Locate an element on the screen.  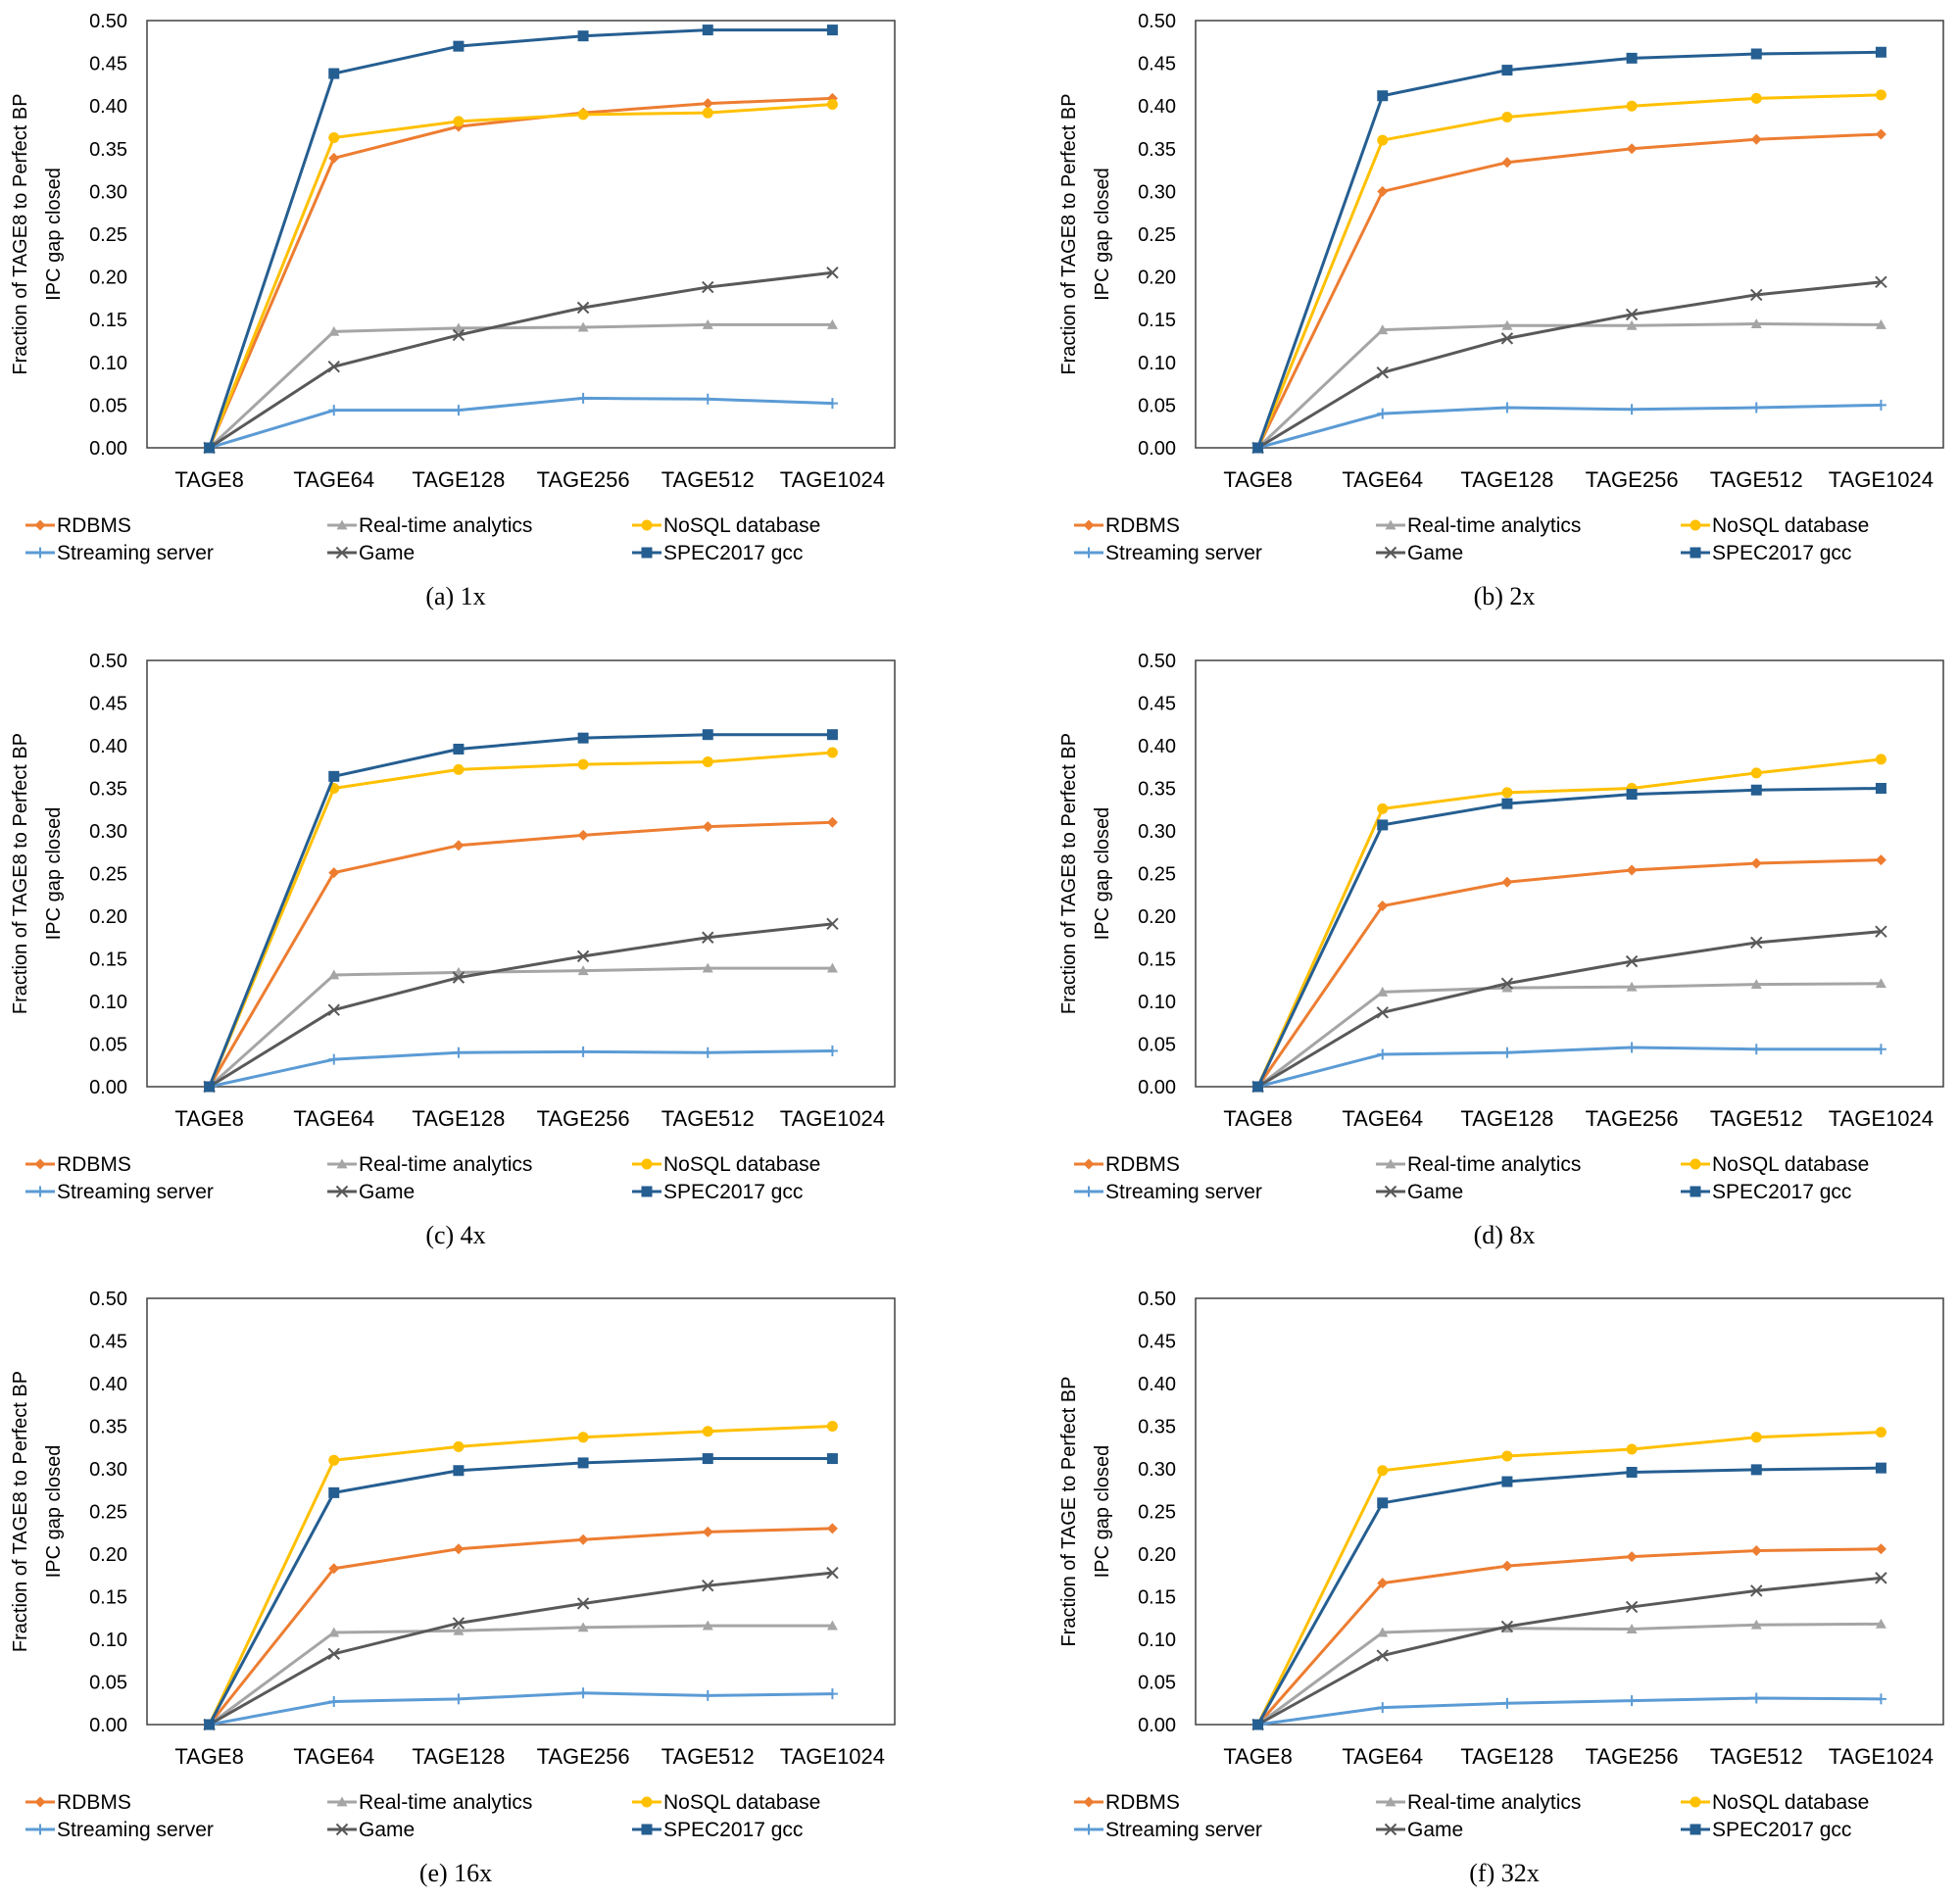
y-axis-label: Fraction of TAGE8 to Perfect BP is located at coordinates (20, 1511).